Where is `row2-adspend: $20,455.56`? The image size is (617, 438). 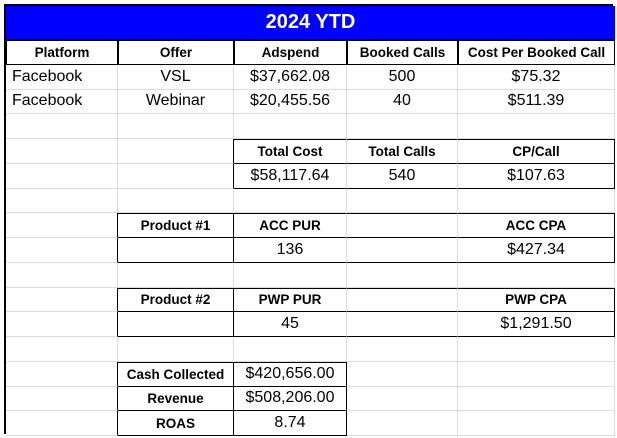
row2-adspend: $20,455.56 is located at coordinates (290, 102).